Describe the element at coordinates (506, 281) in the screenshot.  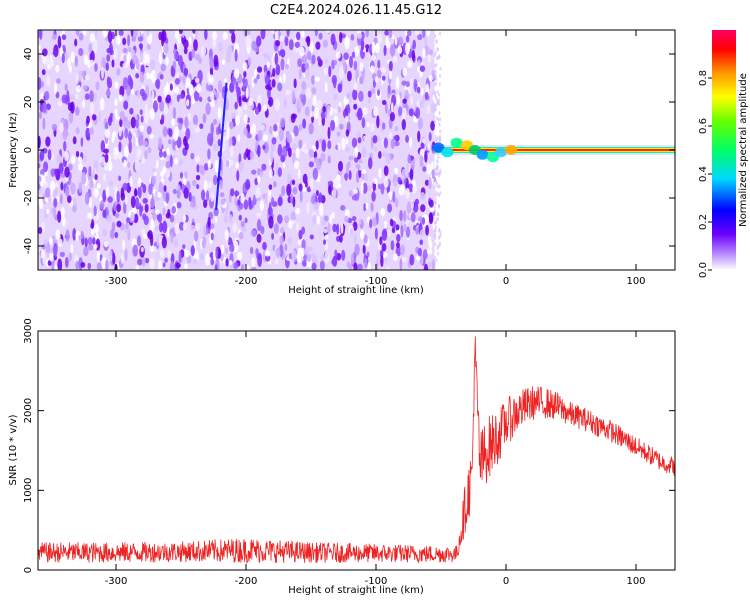
I see `x-tick-label: 0` at that location.